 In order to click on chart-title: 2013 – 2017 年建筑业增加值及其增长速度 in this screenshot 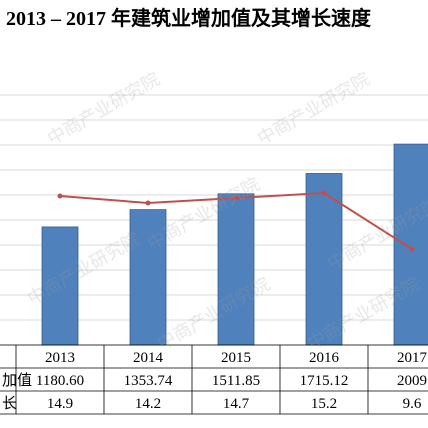, I will do `click(188, 19)`.